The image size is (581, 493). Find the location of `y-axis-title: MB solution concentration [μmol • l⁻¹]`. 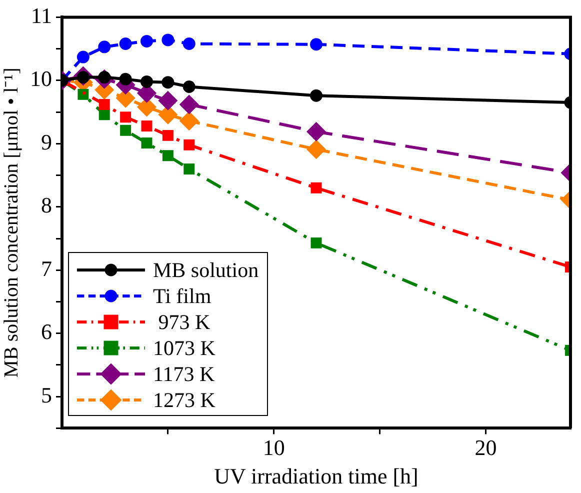

y-axis-title: MB solution concentration [μmol • l⁻¹] is located at coordinates (11, 223).